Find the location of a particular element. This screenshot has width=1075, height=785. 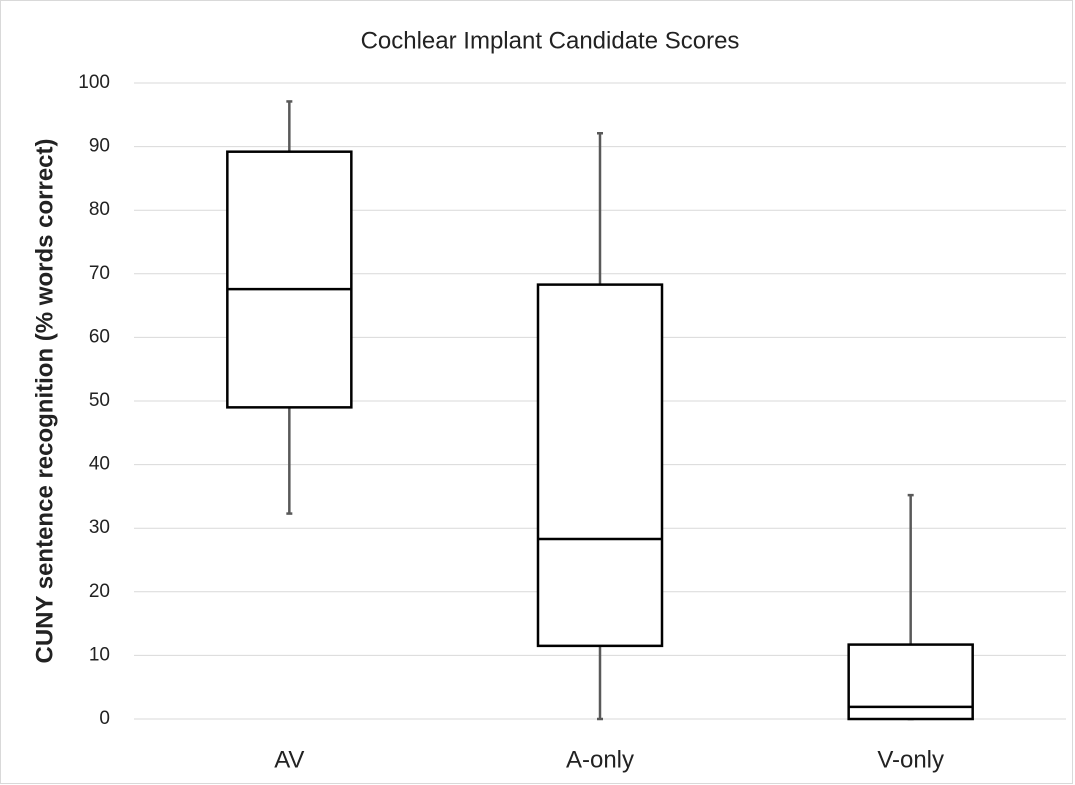

x-tick-label: V-only is located at coordinates (910, 759).